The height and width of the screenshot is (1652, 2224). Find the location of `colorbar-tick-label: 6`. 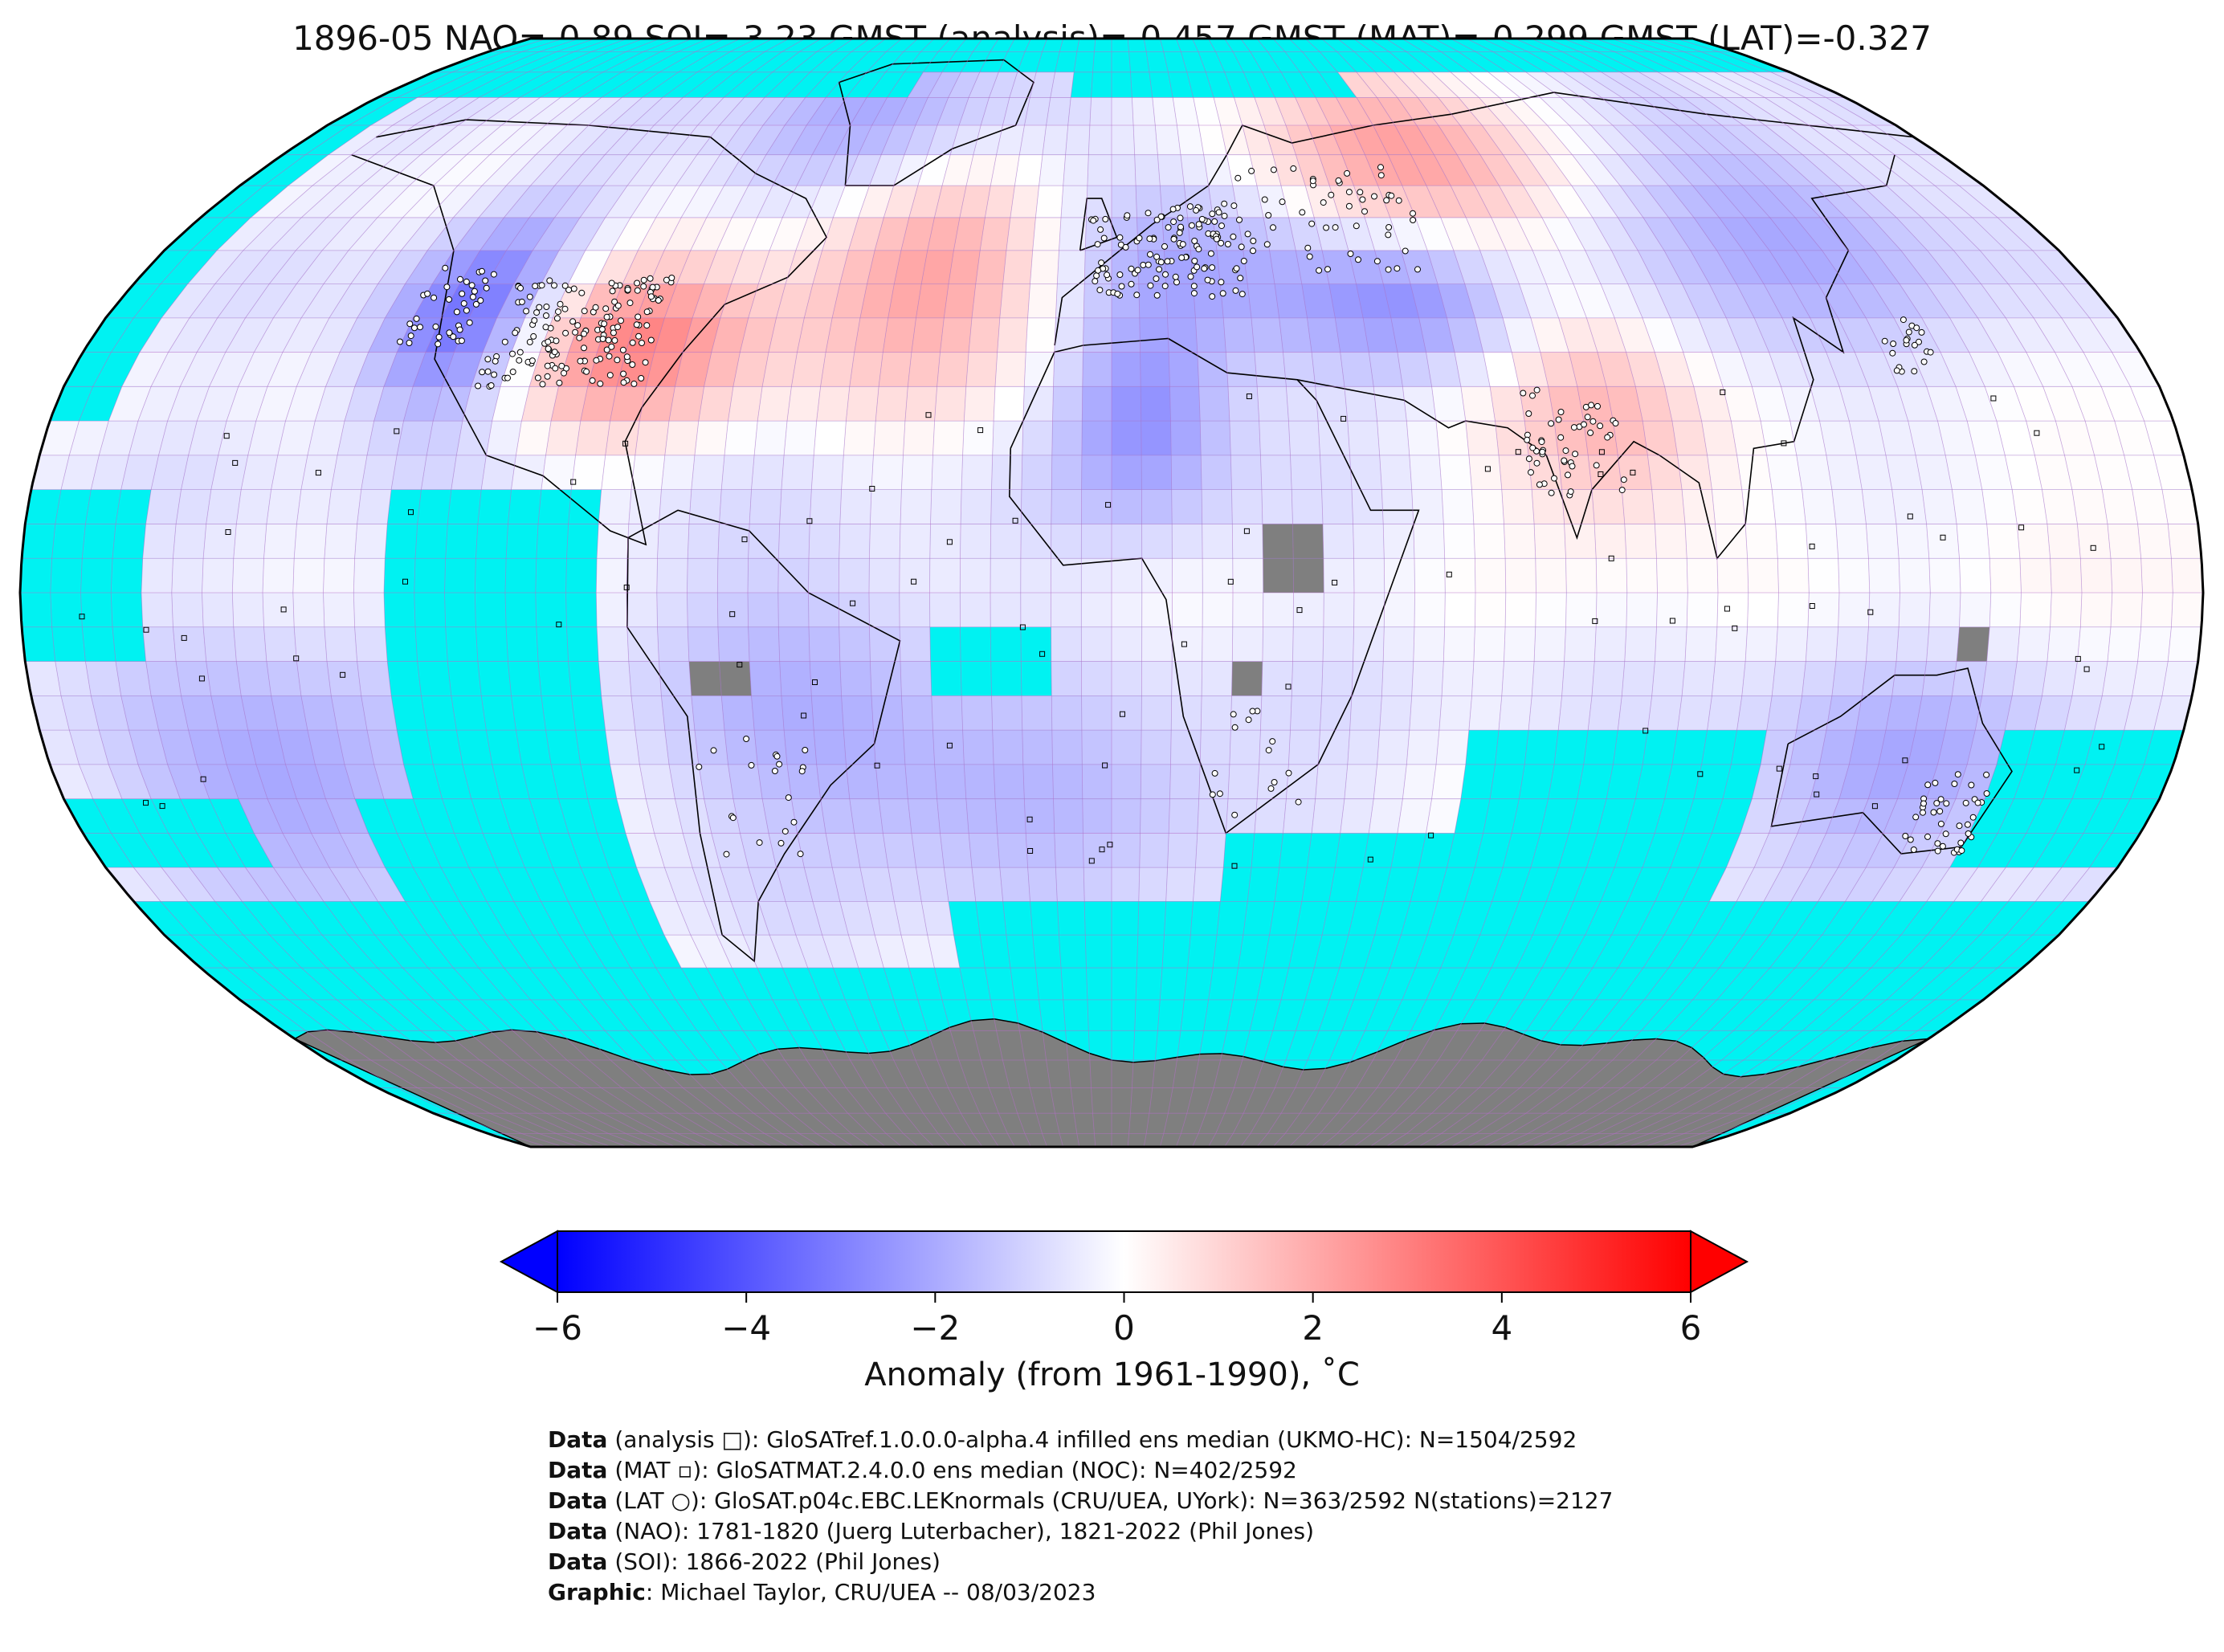

colorbar-tick-label: 6 is located at coordinates (1690, 1328).